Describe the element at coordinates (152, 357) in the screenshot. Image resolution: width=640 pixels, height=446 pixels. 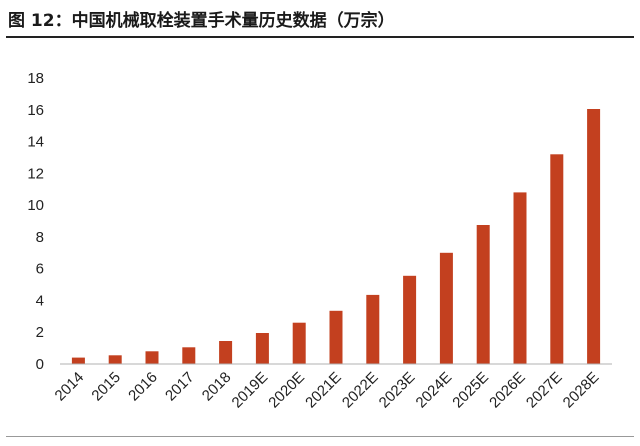
I see `bar-2016` at that location.